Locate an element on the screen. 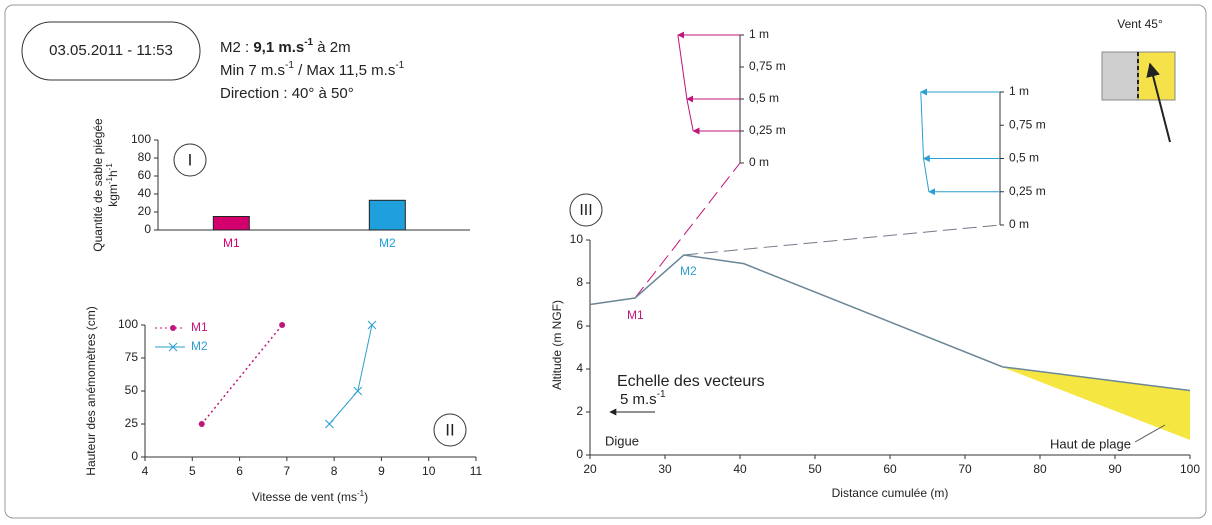 The width and height of the screenshot is (1212, 525). y-tick-label: 60 is located at coordinates (145, 175).